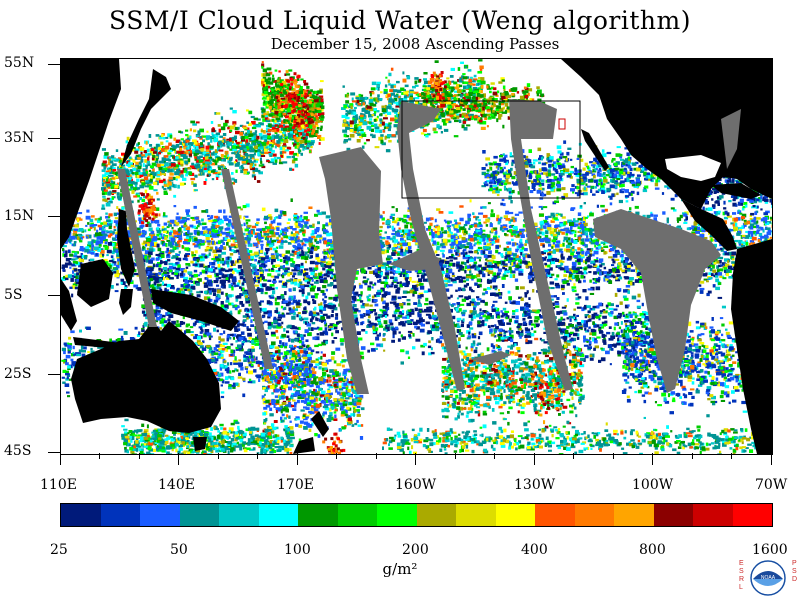 Image resolution: width=800 pixels, height=603 pixels. I want to click on lon-label: 110E, so click(58, 485).